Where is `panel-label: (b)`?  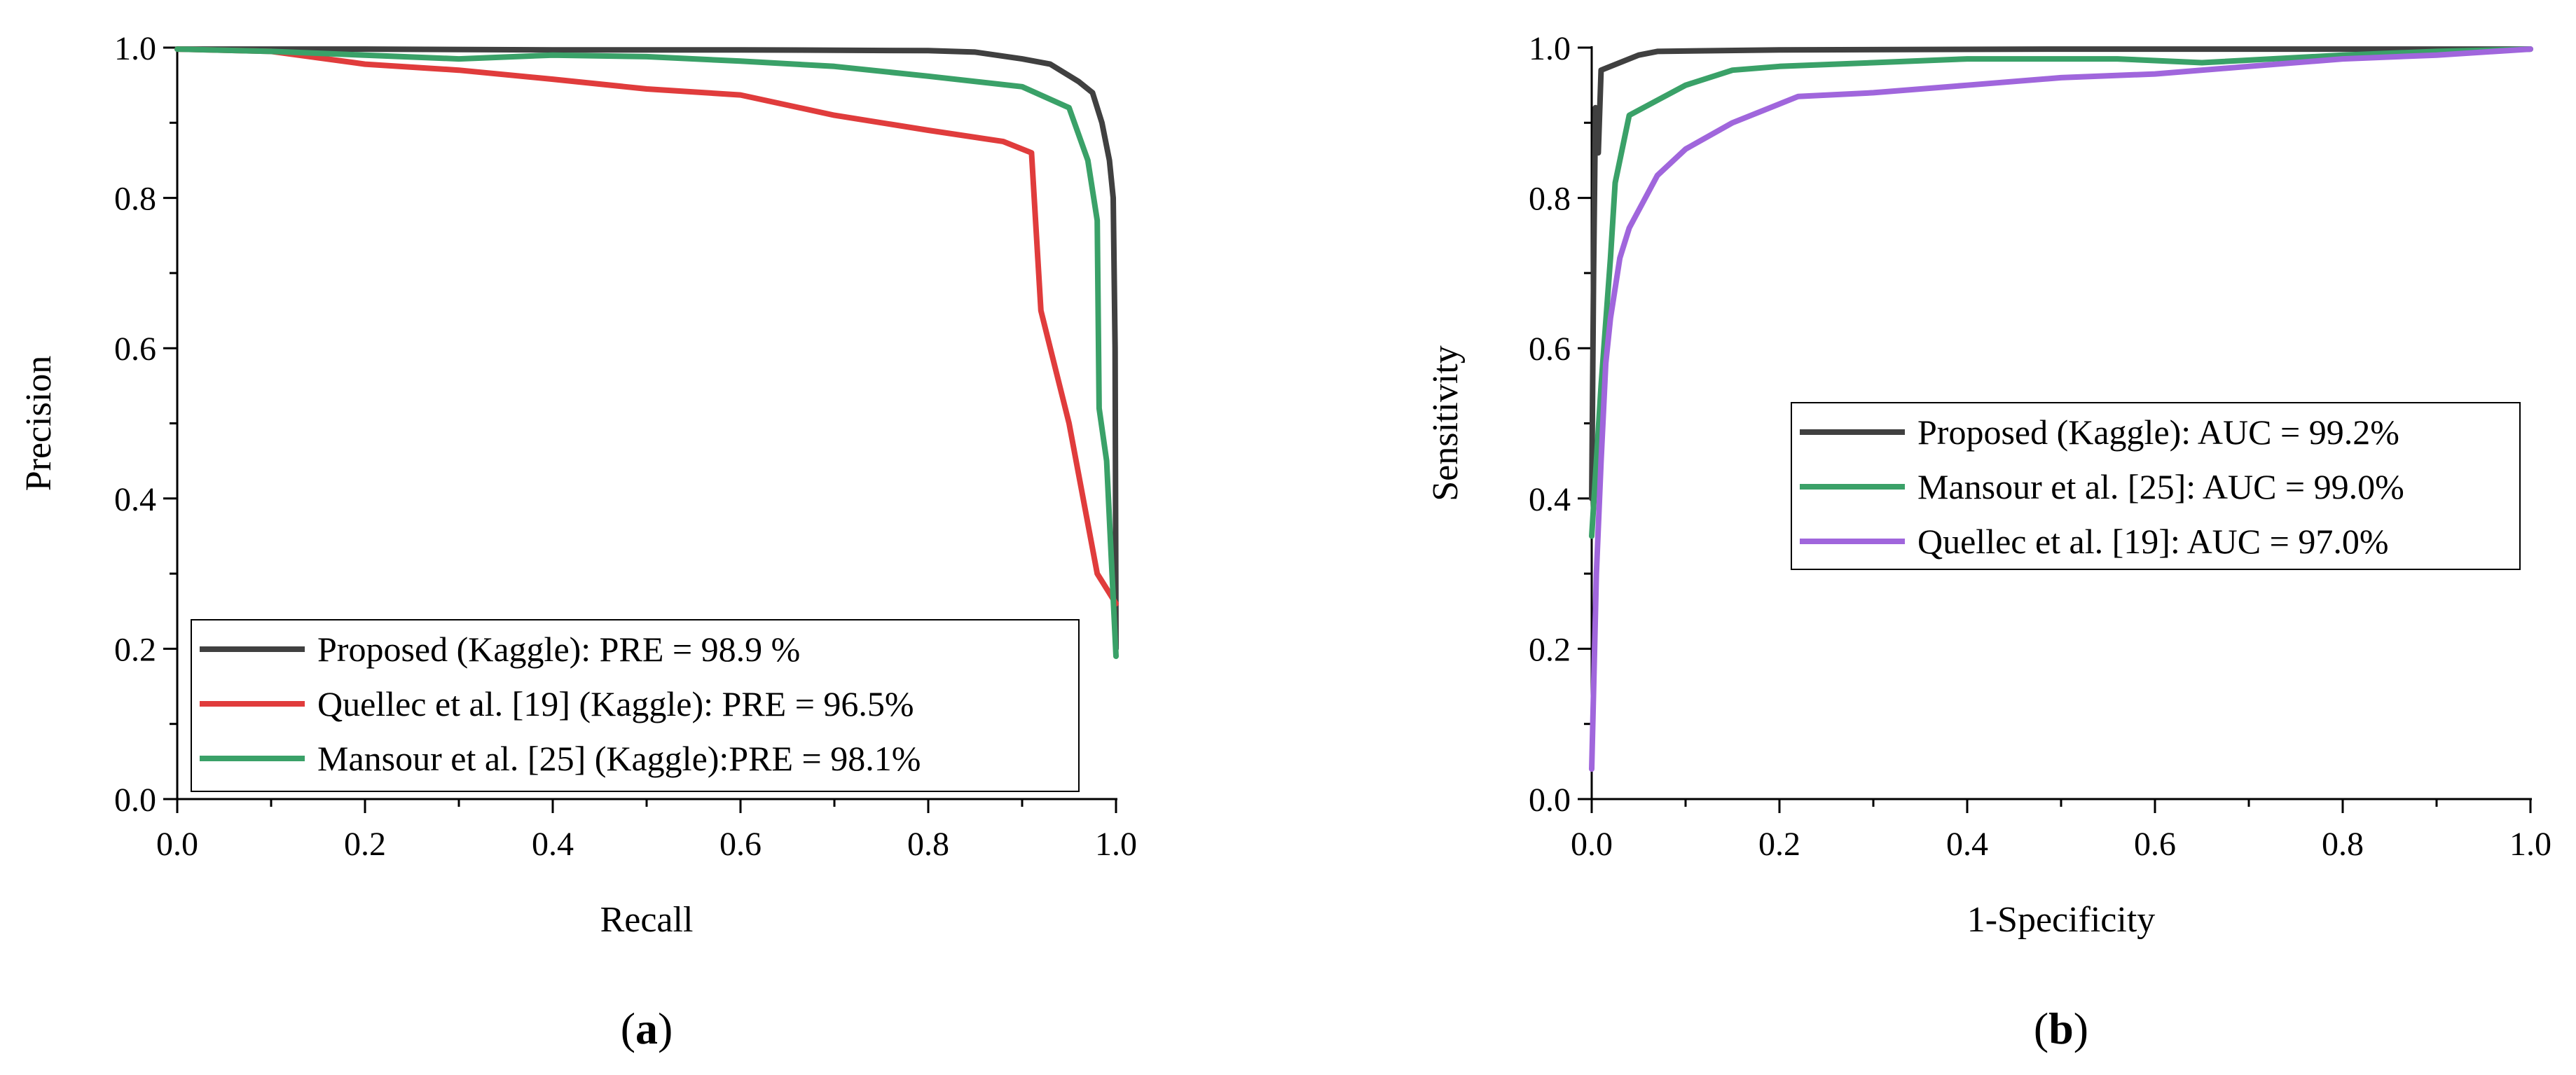 panel-label: (b) is located at coordinates (2061, 1028).